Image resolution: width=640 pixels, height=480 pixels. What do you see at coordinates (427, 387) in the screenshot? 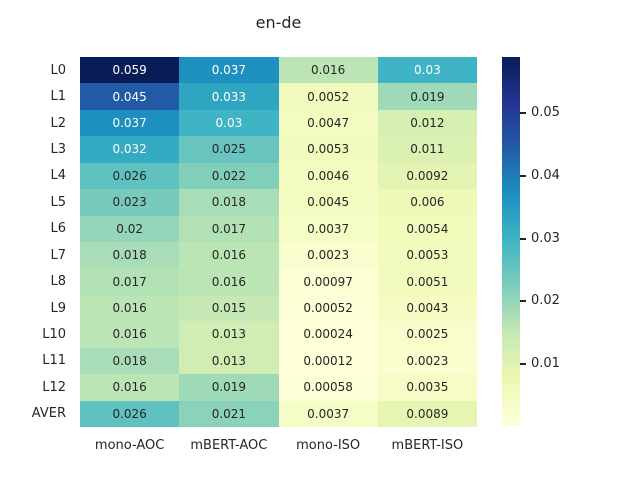
I see `heatmap-cell-L12-mBERT-ISO: 0.0035` at bounding box center [427, 387].